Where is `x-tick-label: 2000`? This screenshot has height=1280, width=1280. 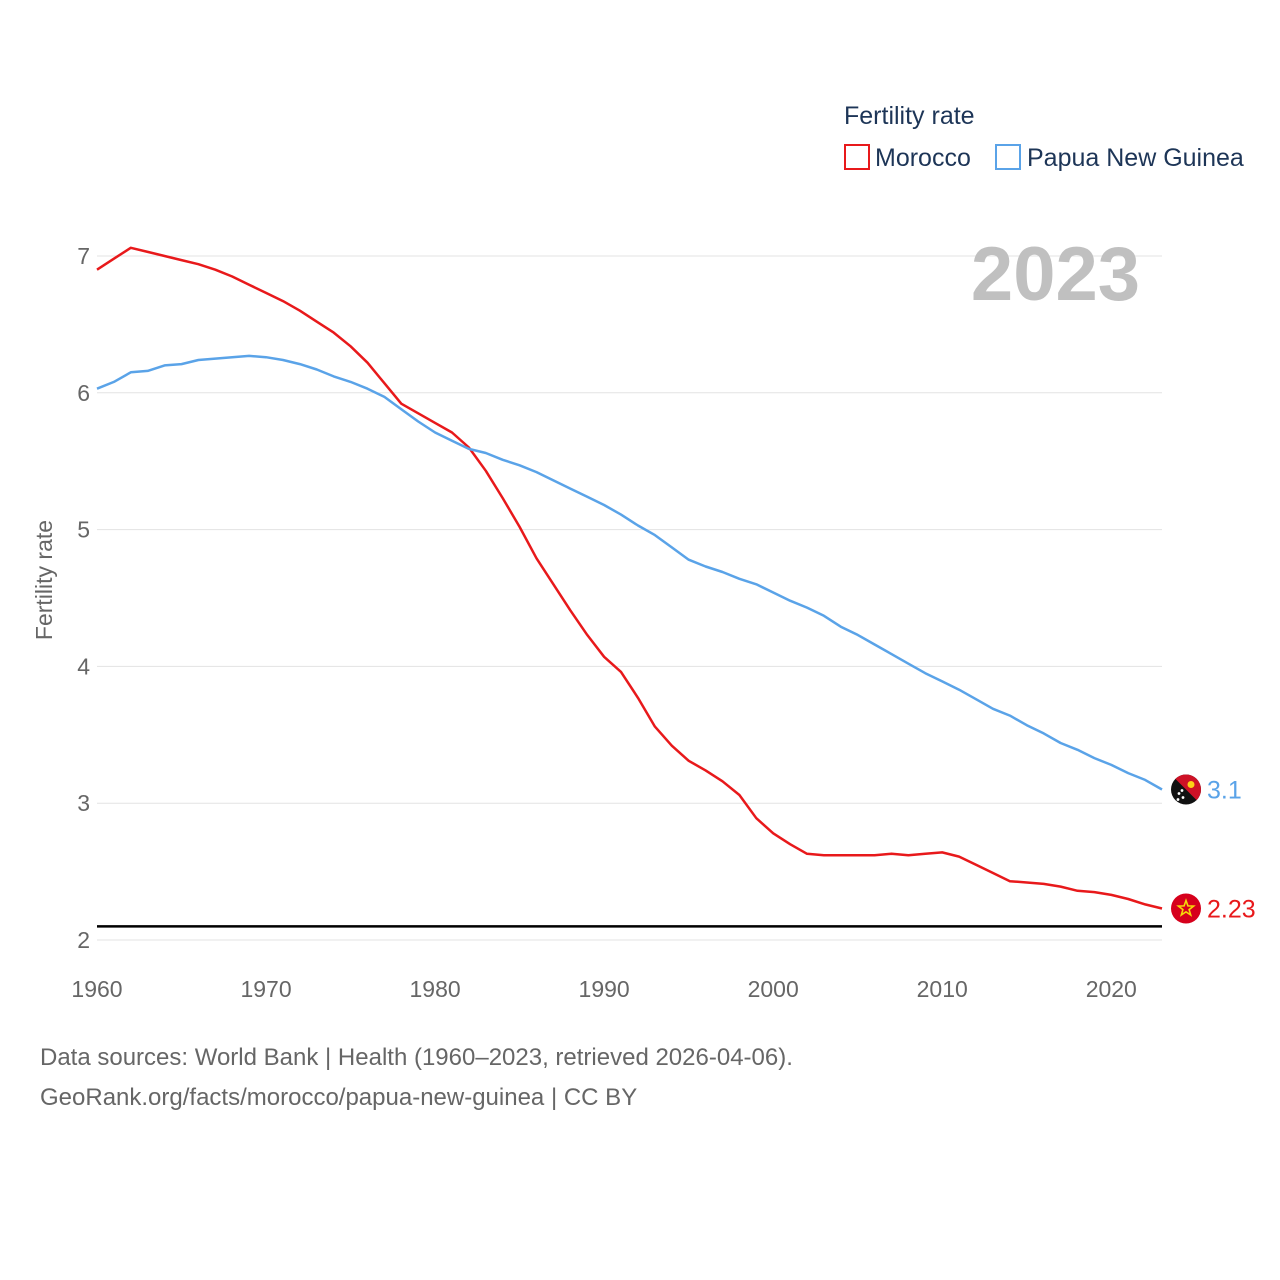
x-tick-label: 2000 is located at coordinates (773, 989).